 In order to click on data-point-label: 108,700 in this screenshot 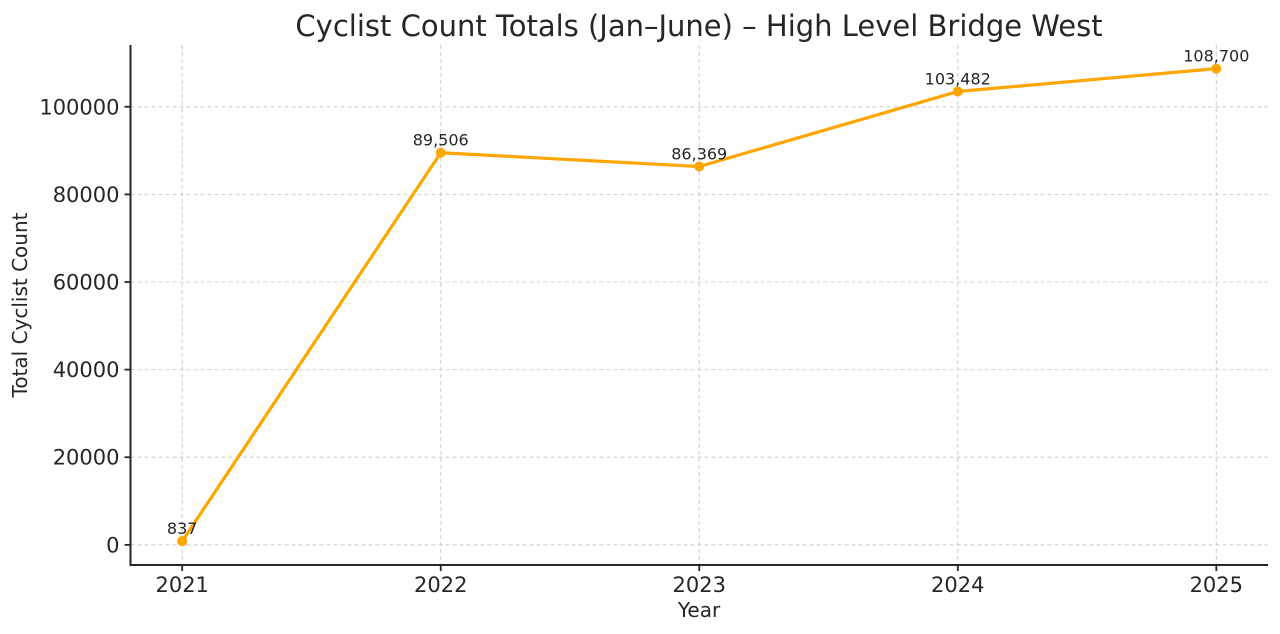, I will do `click(1216, 56)`.